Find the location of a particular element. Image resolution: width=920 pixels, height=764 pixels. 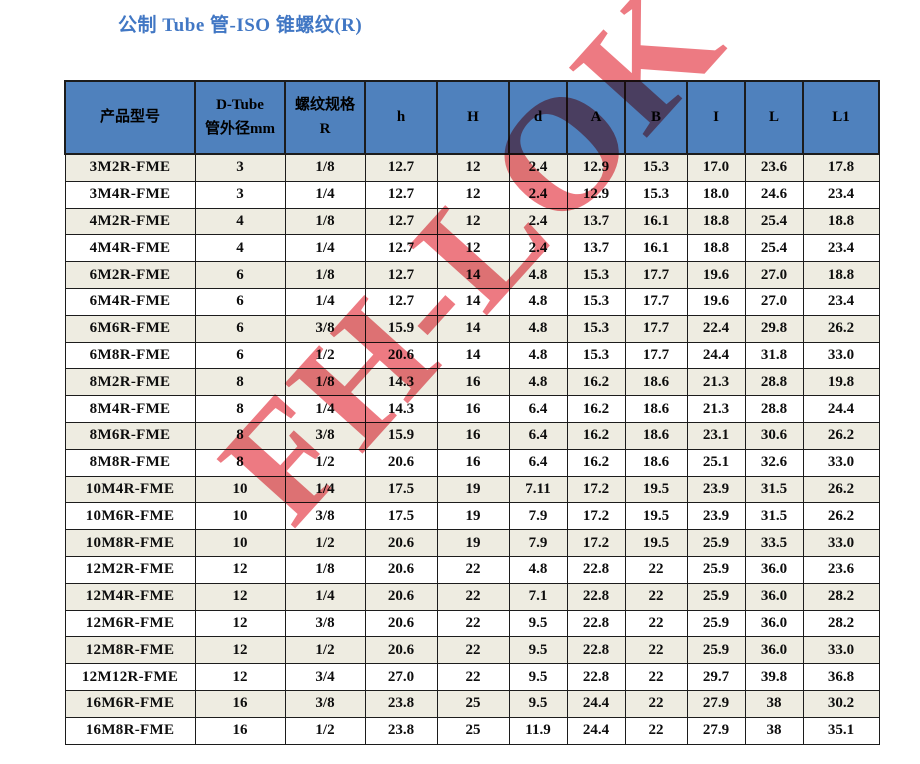

spec-value-cell: 19.8 is located at coordinates (841, 382).